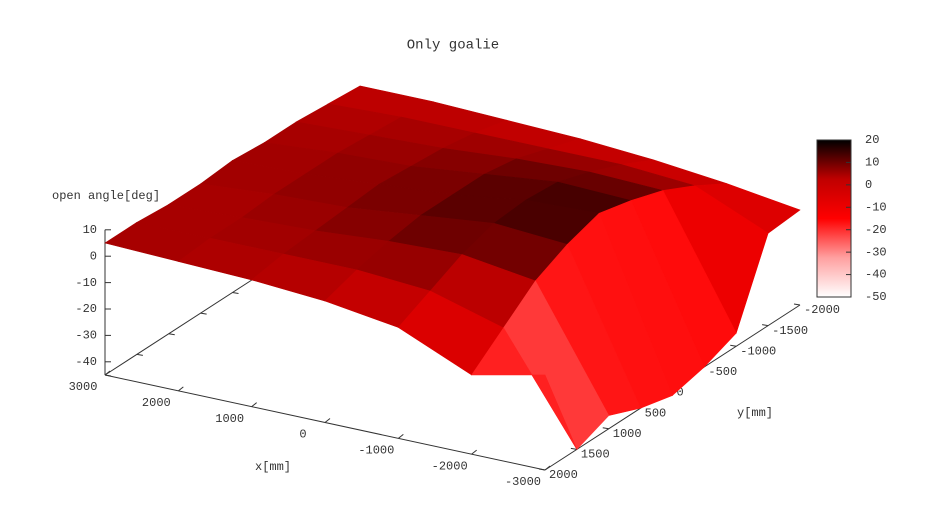  I want to click on y-tick-label: 1000, so click(627, 434).